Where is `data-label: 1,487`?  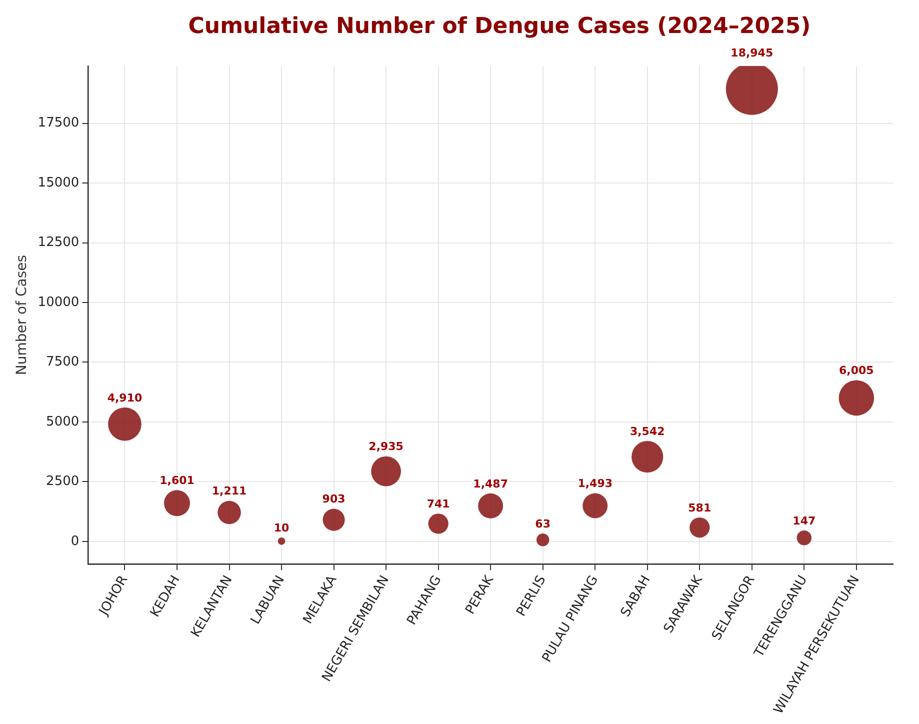
data-label: 1,487 is located at coordinates (490, 483).